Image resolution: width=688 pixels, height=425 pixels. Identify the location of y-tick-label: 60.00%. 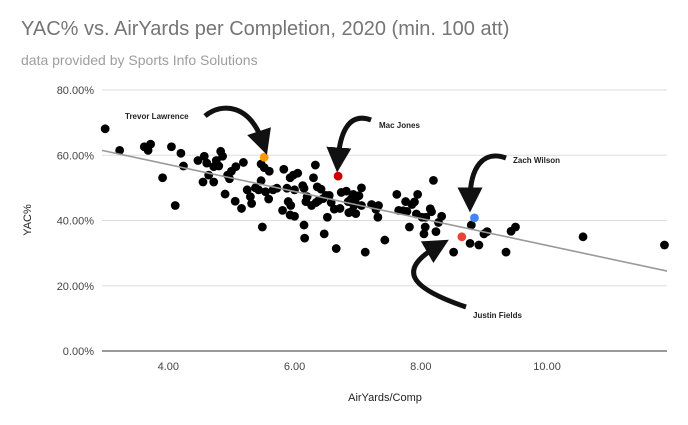
(76, 156).